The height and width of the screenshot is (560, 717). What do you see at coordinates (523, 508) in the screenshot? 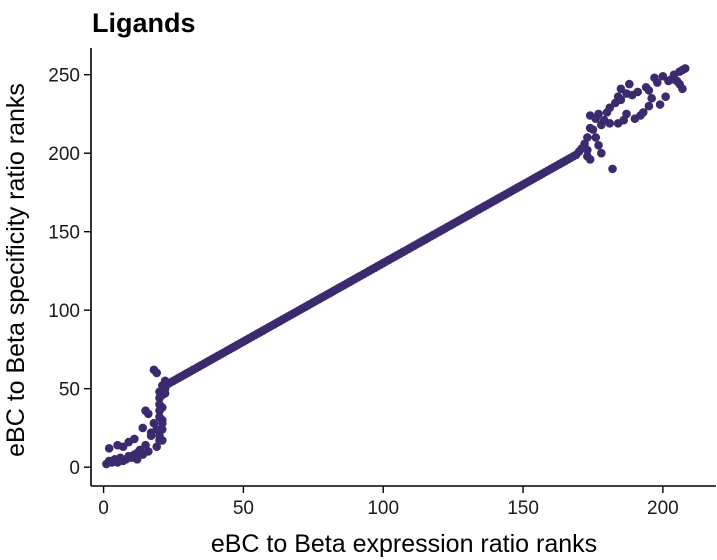
I see `x-tick-label: 150` at bounding box center [523, 508].